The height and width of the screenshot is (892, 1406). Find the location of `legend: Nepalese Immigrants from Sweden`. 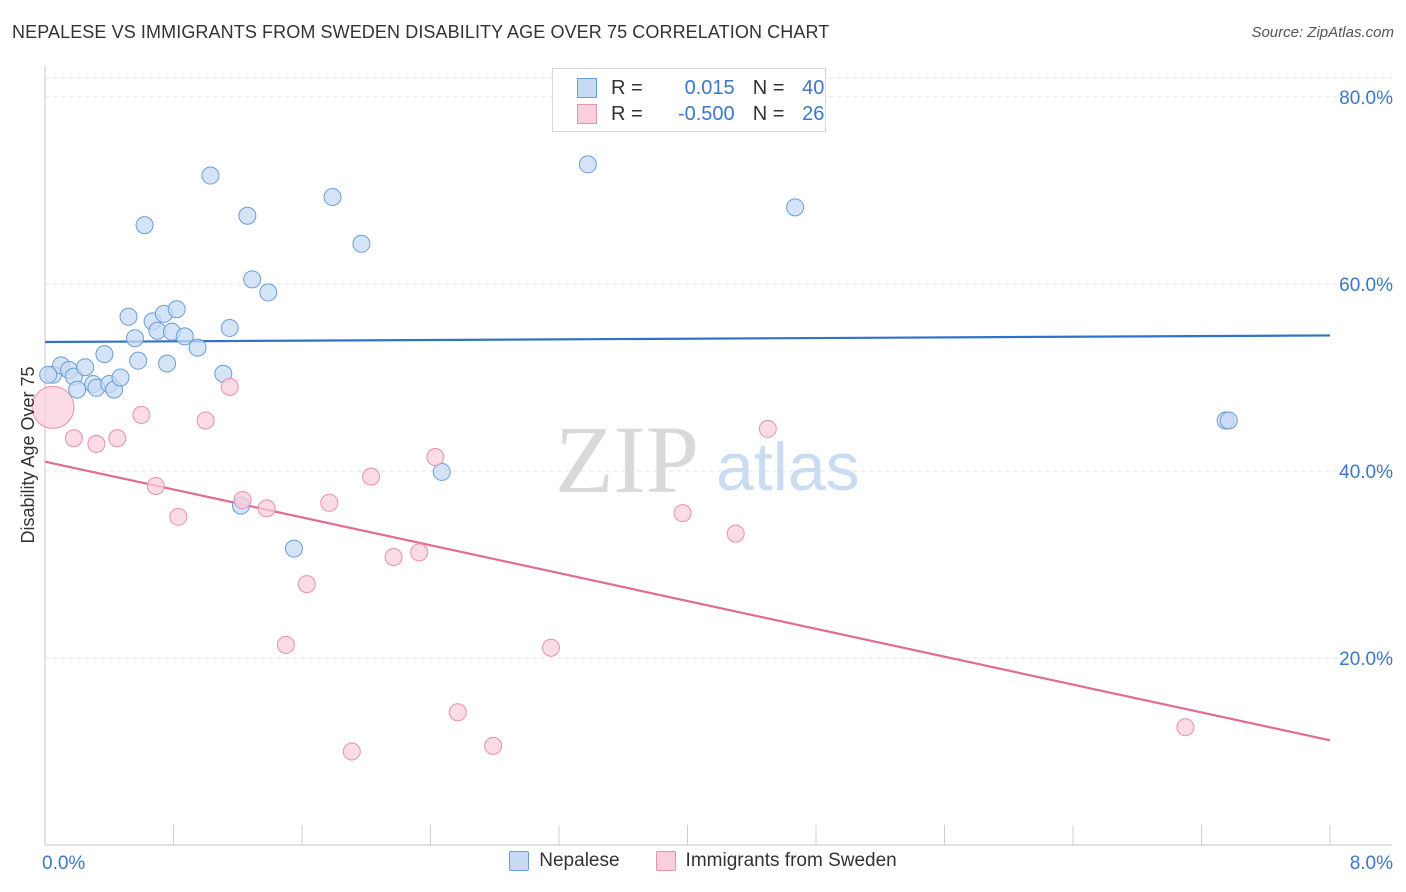

legend: Nepalese Immigrants from Sweden is located at coordinates (703, 861).